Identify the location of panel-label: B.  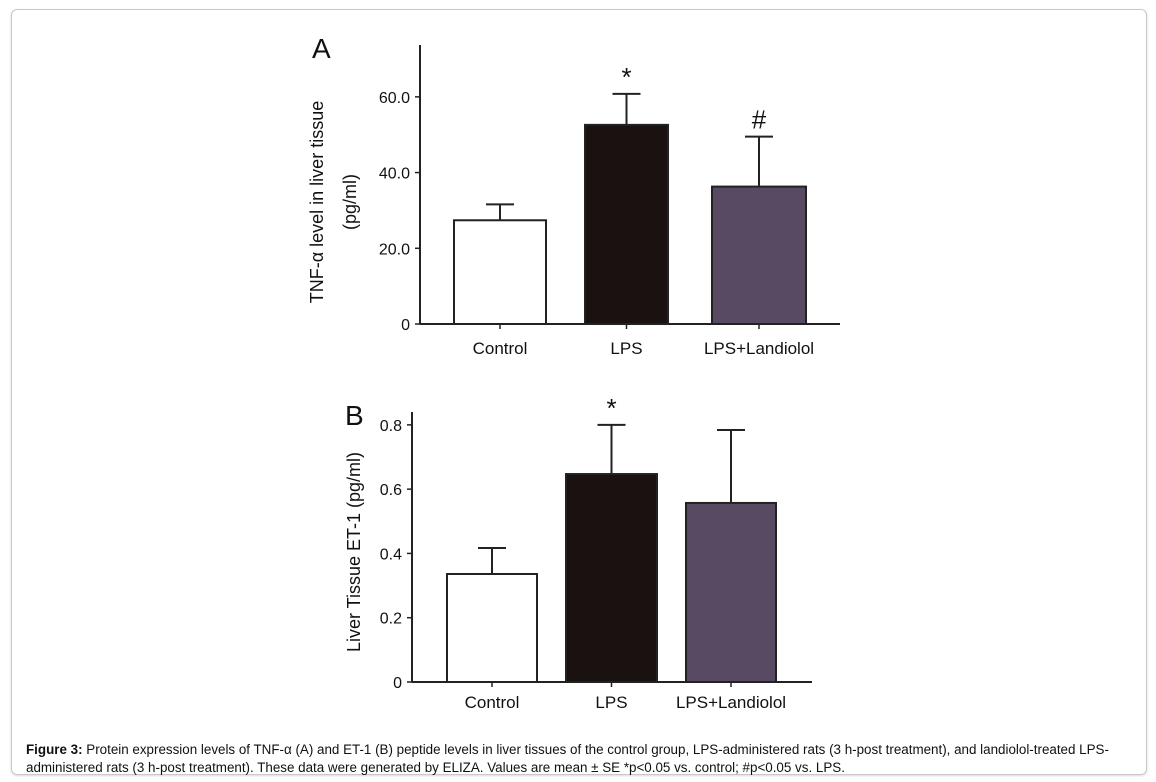
(354, 415).